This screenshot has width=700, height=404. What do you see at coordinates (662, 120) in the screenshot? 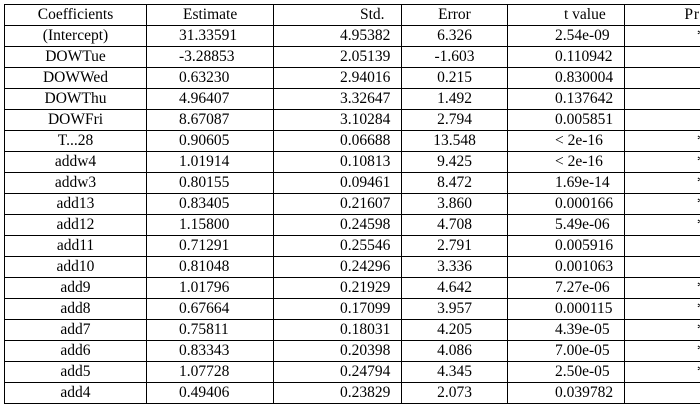
I see `significance-cell: **` at bounding box center [662, 120].